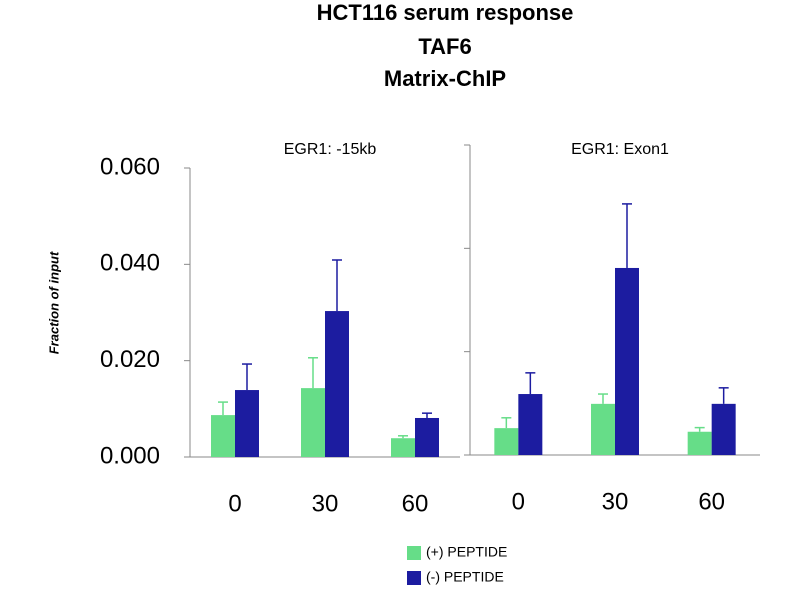  What do you see at coordinates (620, 149) in the screenshot?
I see `panel-title: EGR1: Exon1` at bounding box center [620, 149].